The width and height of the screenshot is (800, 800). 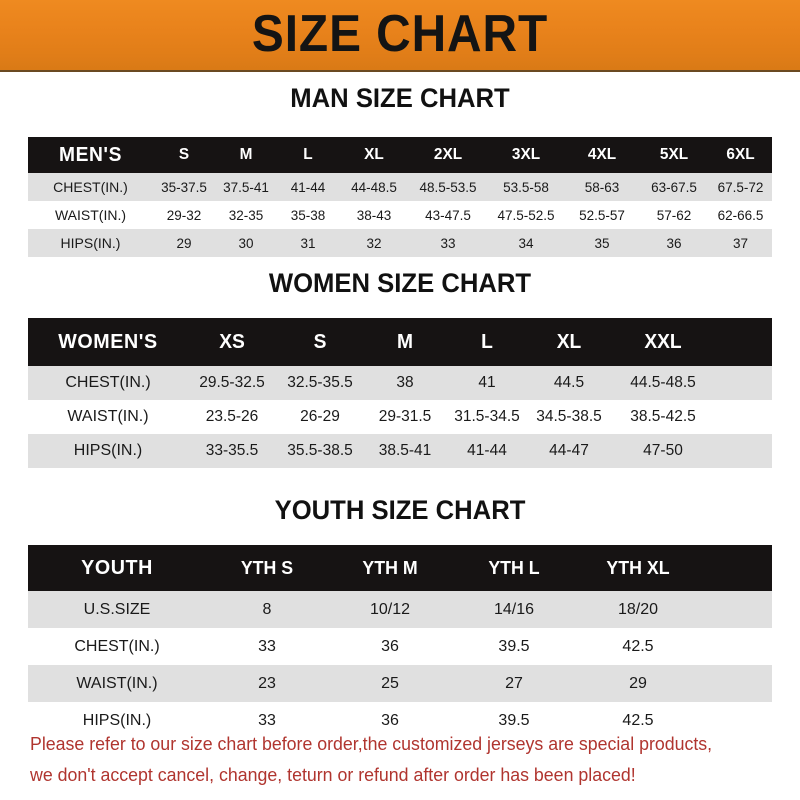 I want to click on table-row: WAIST(IN.) 23 25 27 29, so click(x=400, y=683).